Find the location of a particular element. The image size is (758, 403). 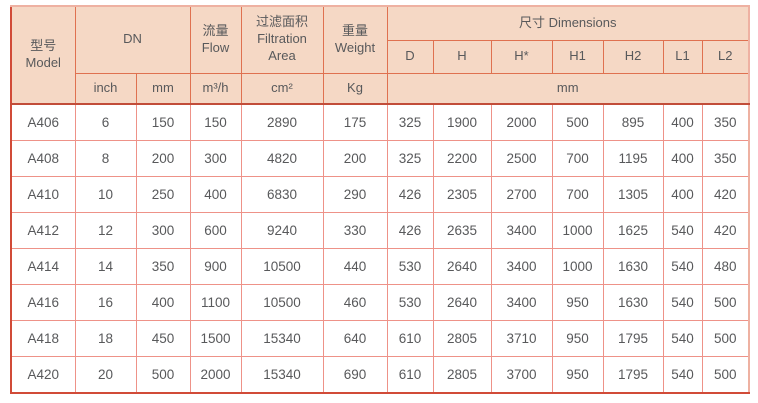

unit-flow: m³/h is located at coordinates (215, 88).